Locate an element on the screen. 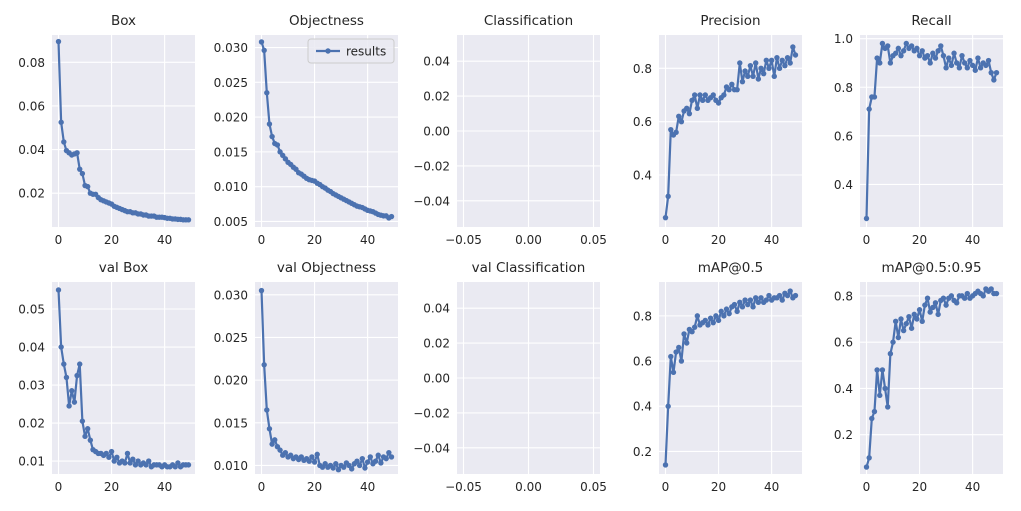 Image resolution: width=1021 pixels, height=511 pixels. y-tick-label: 0.6 is located at coordinates (843, 343).